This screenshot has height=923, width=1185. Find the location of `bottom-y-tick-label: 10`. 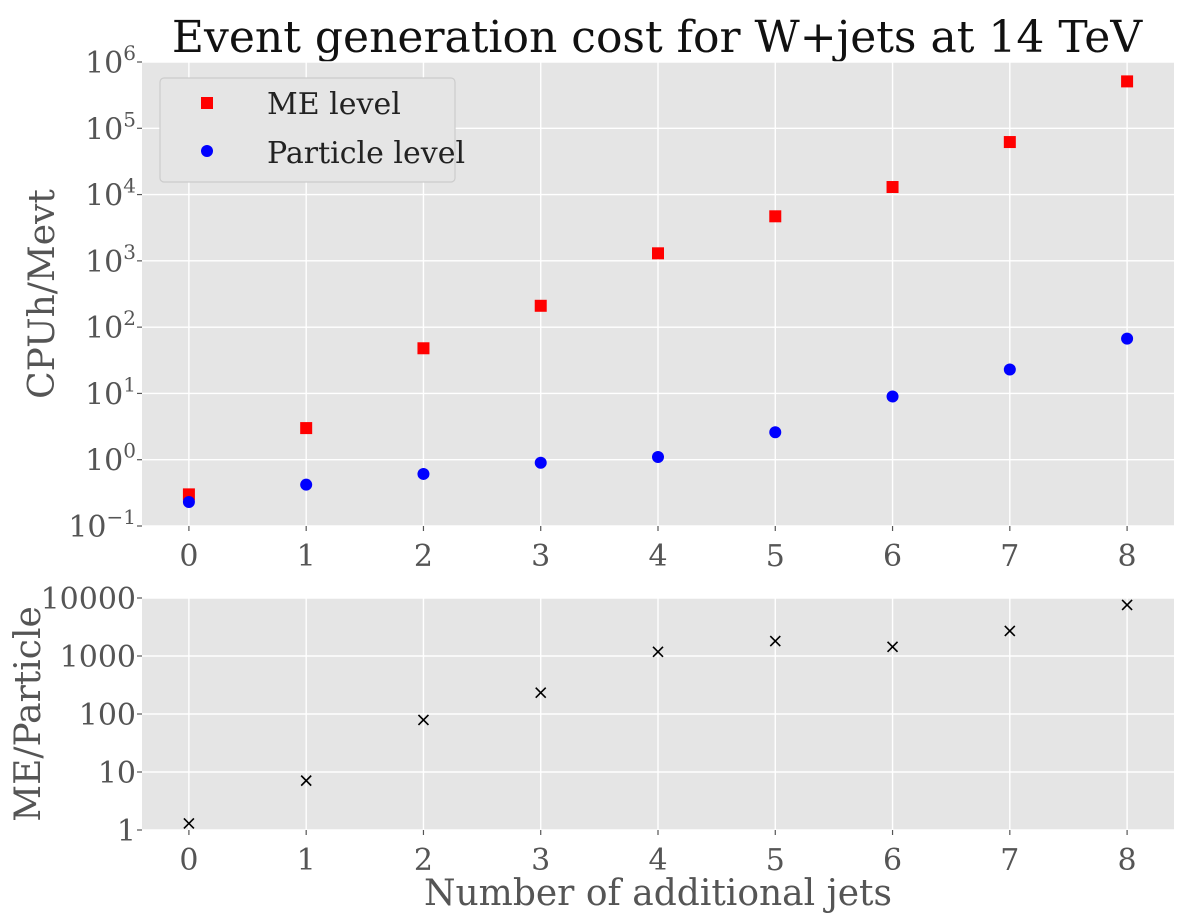

bottom-y-tick-label: 10 is located at coordinates (117, 773).